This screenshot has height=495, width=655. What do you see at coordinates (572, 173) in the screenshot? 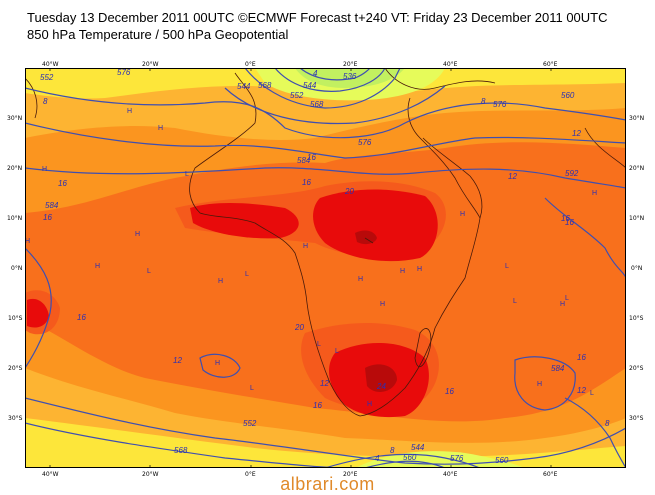
I see `contour-label: 592` at bounding box center [572, 173].